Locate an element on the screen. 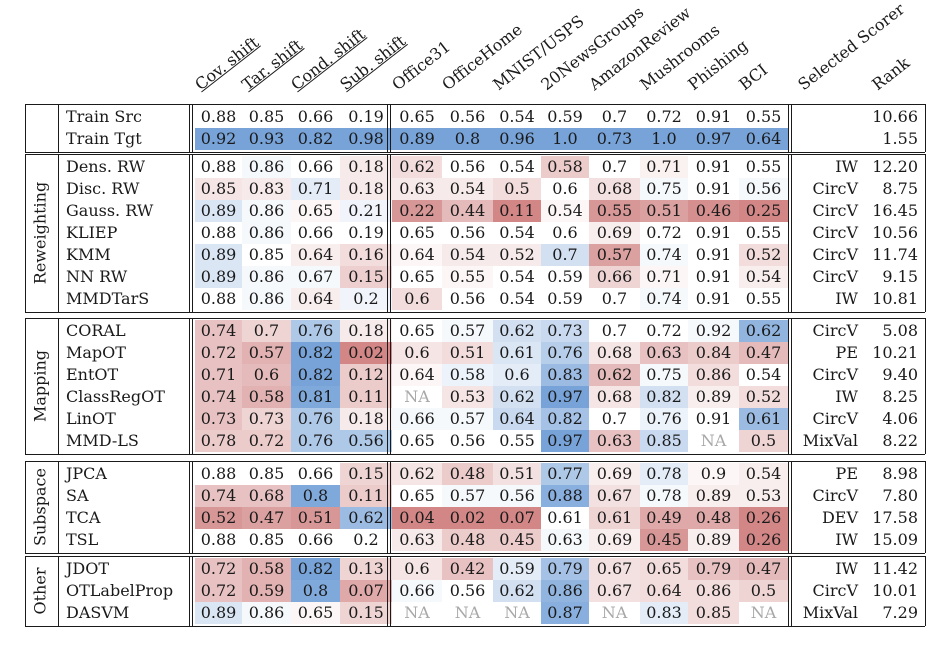 This screenshot has height=650, width=941. method-name: JPCA is located at coordinates (86, 473).